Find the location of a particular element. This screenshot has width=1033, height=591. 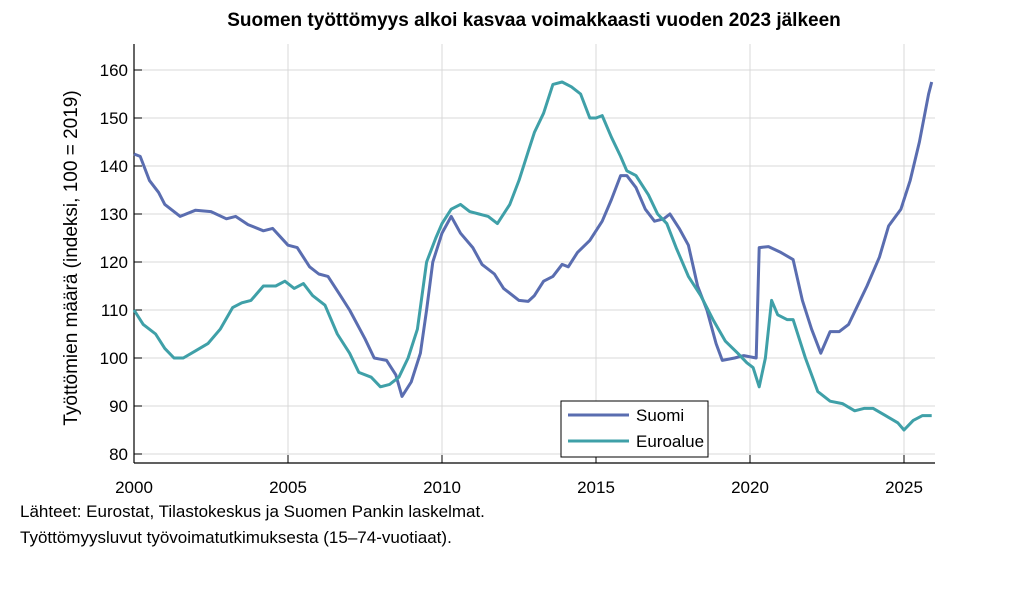

x-tick-label: 2010 is located at coordinates (442, 487).